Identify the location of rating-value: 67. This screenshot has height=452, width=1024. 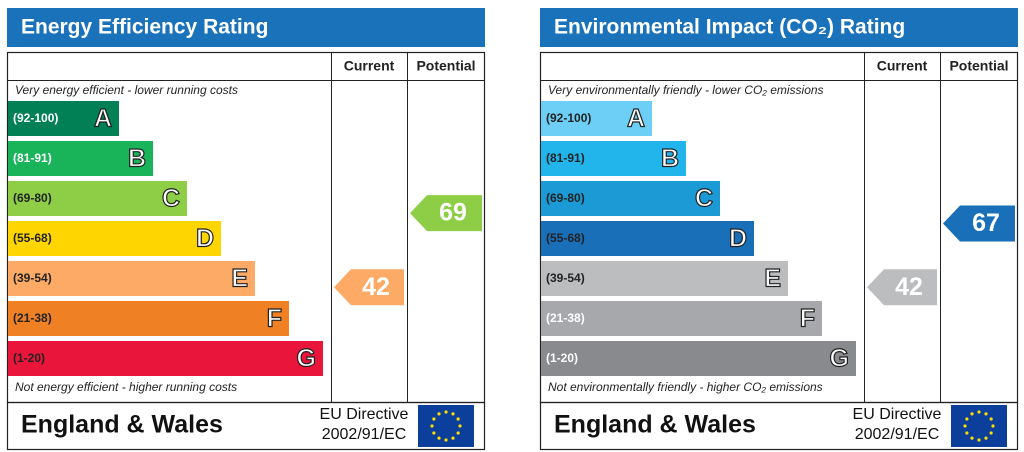
(986, 223).